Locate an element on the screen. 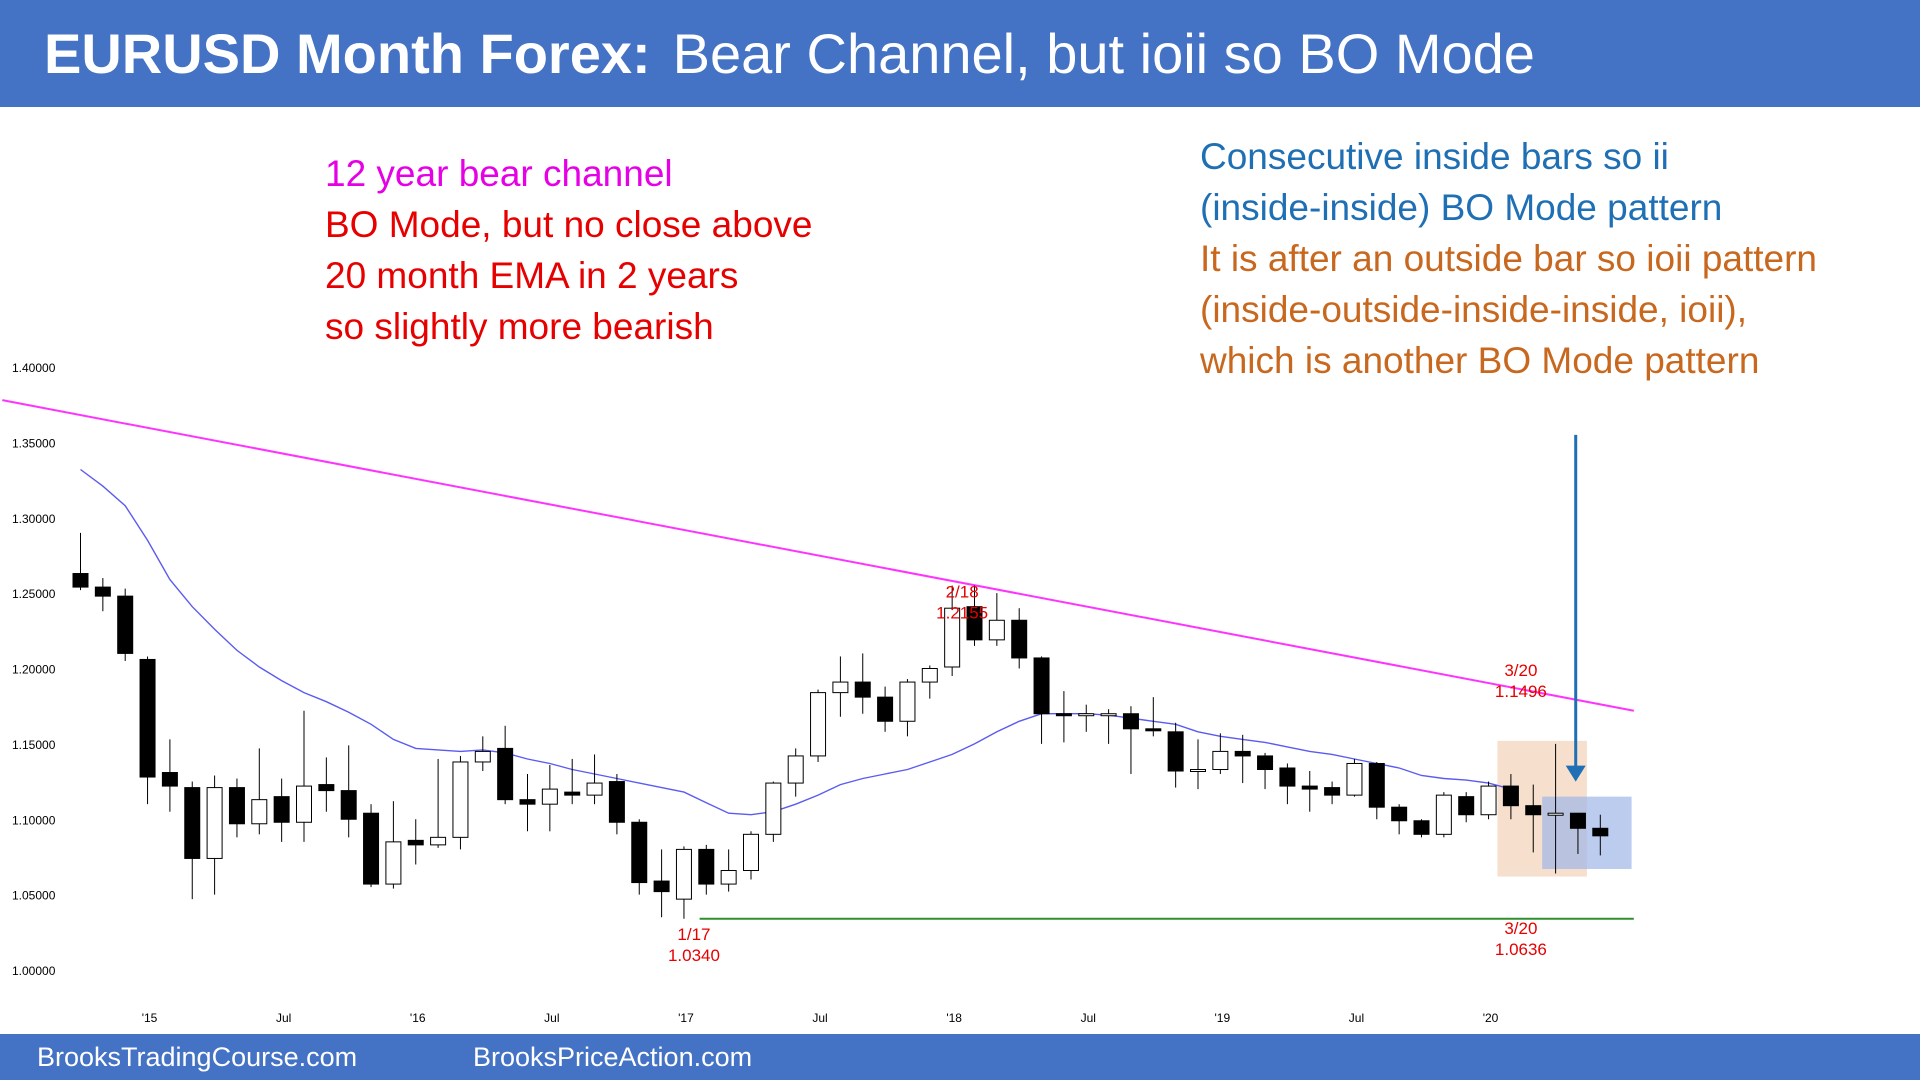  note-line: (inside-inside) BO Mode pattern is located at coordinates (1461, 207).